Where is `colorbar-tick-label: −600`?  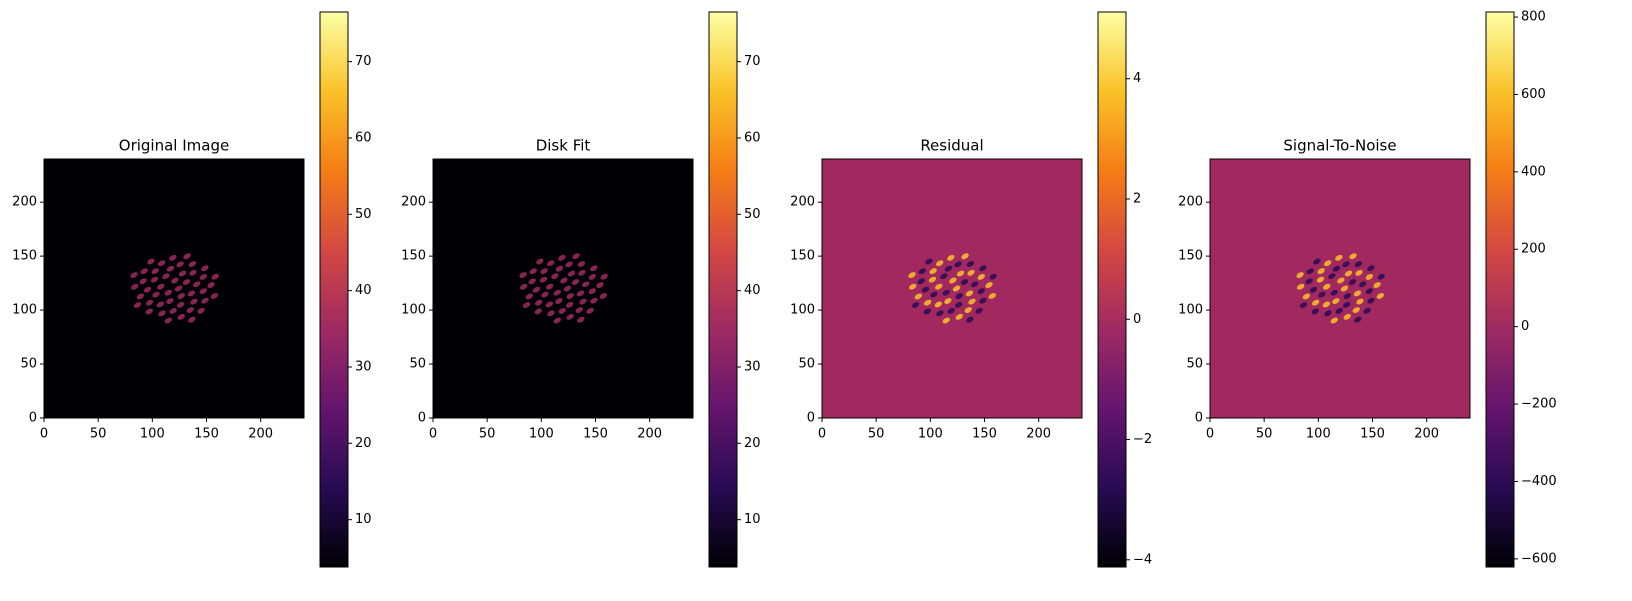
colorbar-tick-label: −600 is located at coordinates (1539, 558).